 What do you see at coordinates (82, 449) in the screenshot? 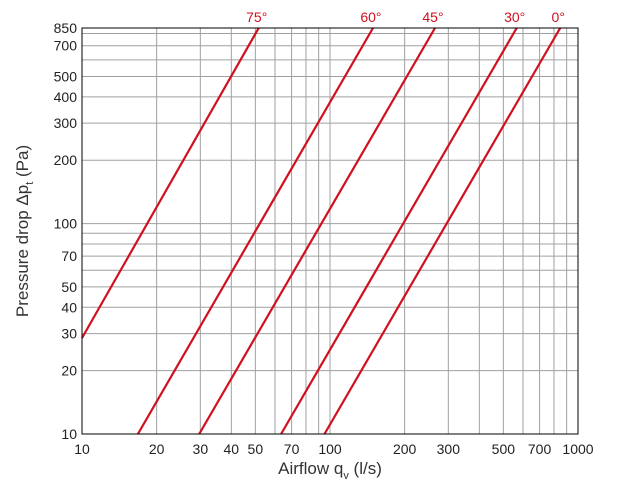
I see `x-tick-label: 10` at bounding box center [82, 449].